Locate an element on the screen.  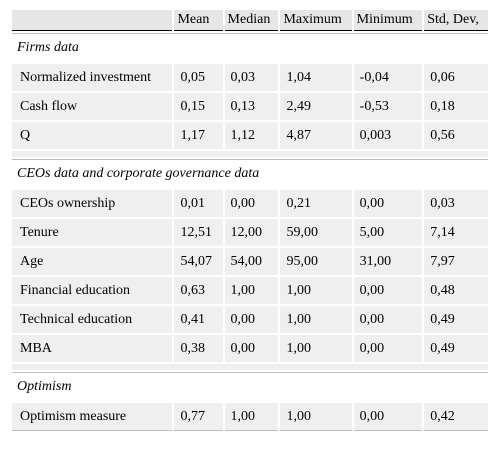
section-title: Firms data is located at coordinates (250, 47).